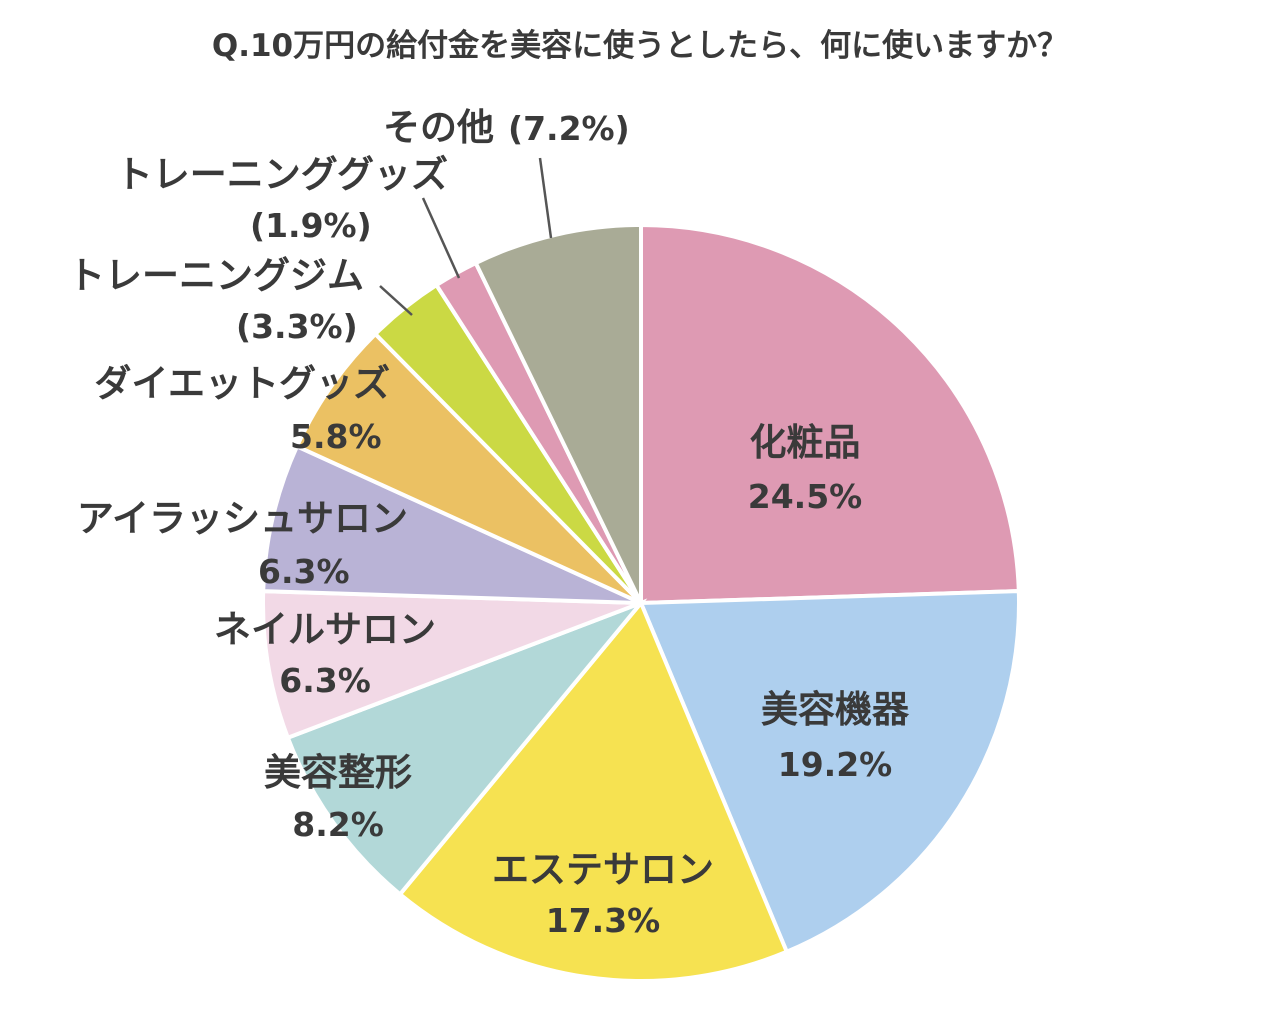  I want to click on slice-label-3: エステサロン, so click(603, 869).